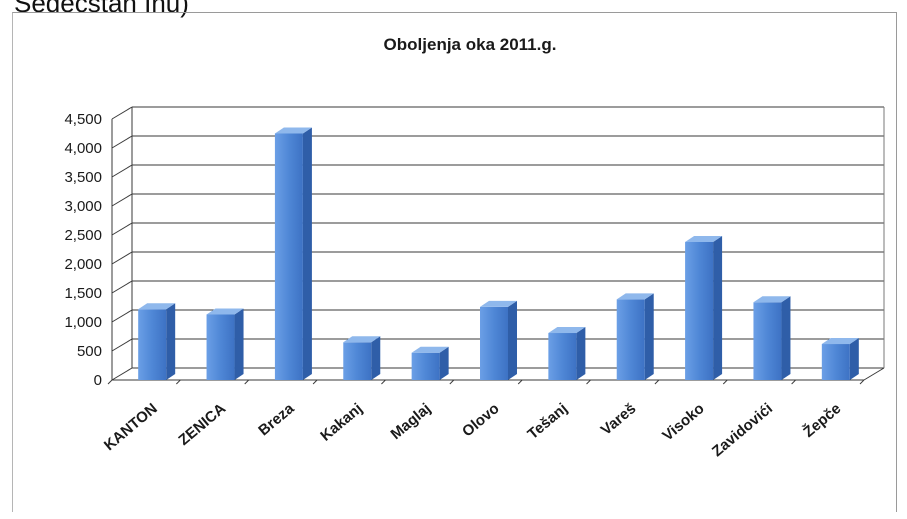 The width and height of the screenshot is (907, 519). What do you see at coordinates (101, 9) in the screenshot?
I see `top-text-fragment: Sedecstan Inu)` at bounding box center [101, 9].